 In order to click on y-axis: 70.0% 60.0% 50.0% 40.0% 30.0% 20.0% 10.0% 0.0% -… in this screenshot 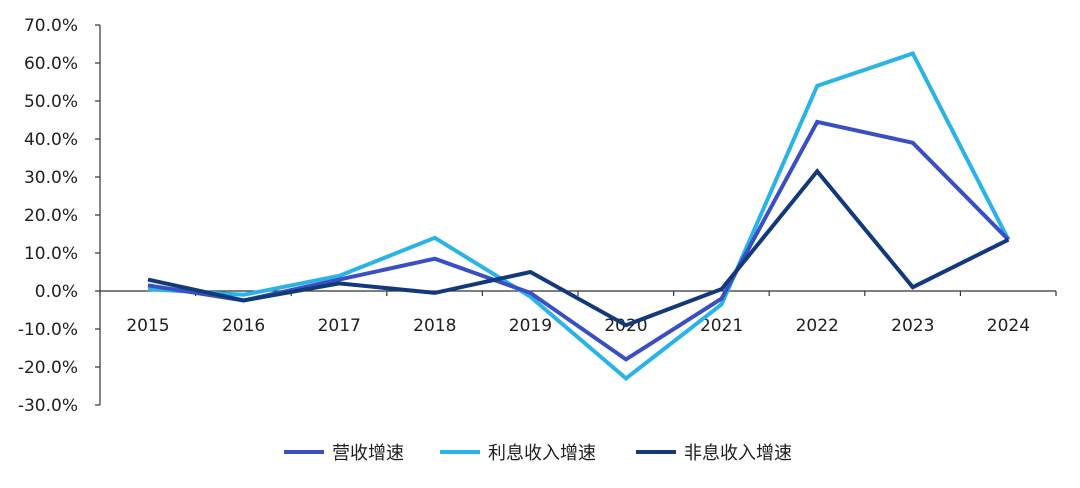, I will do `click(59, 216)`.